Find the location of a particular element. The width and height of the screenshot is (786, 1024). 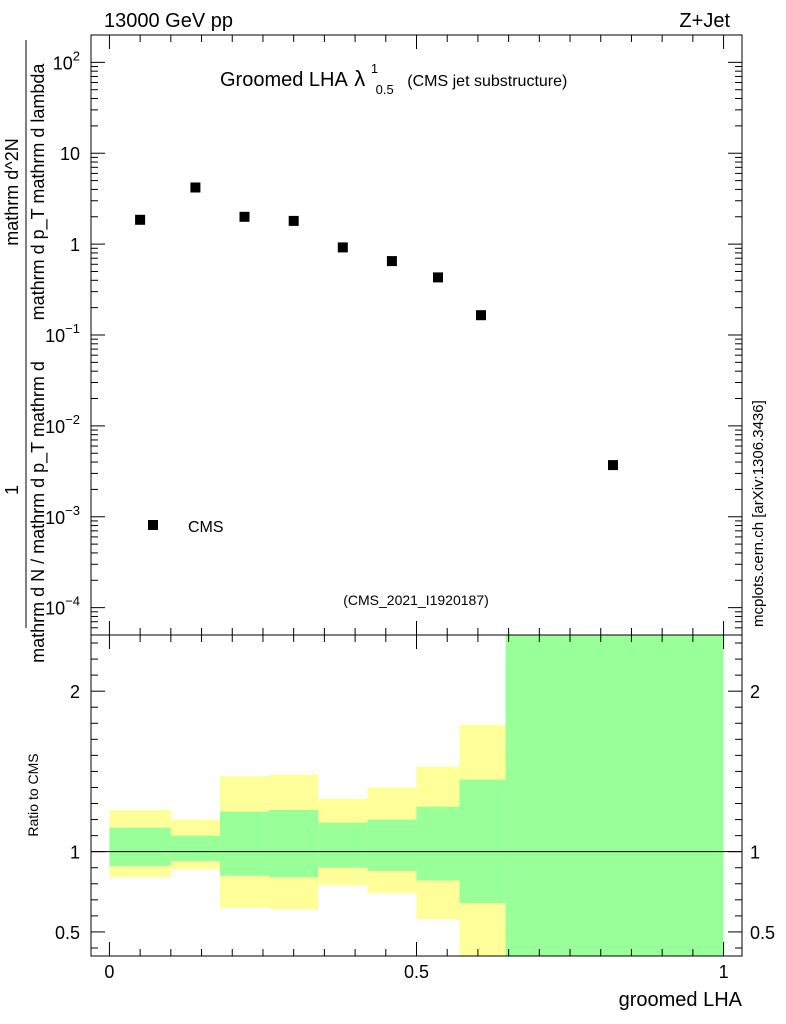

x-tick-label: 0.5 is located at coordinates (416, 972).